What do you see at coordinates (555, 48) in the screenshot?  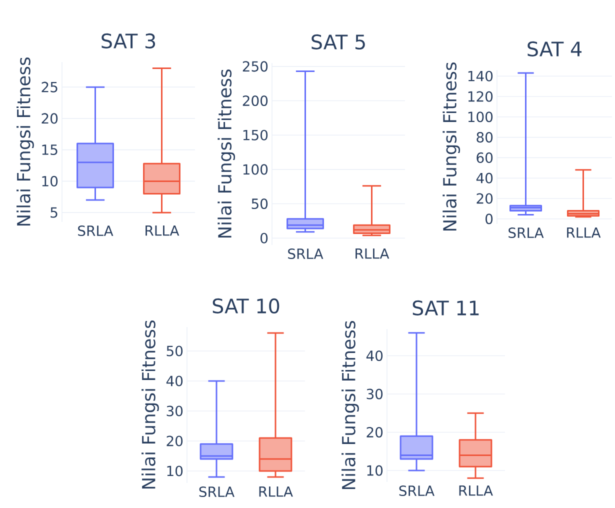 I see `chart-title: SAT 4` at bounding box center [555, 48].